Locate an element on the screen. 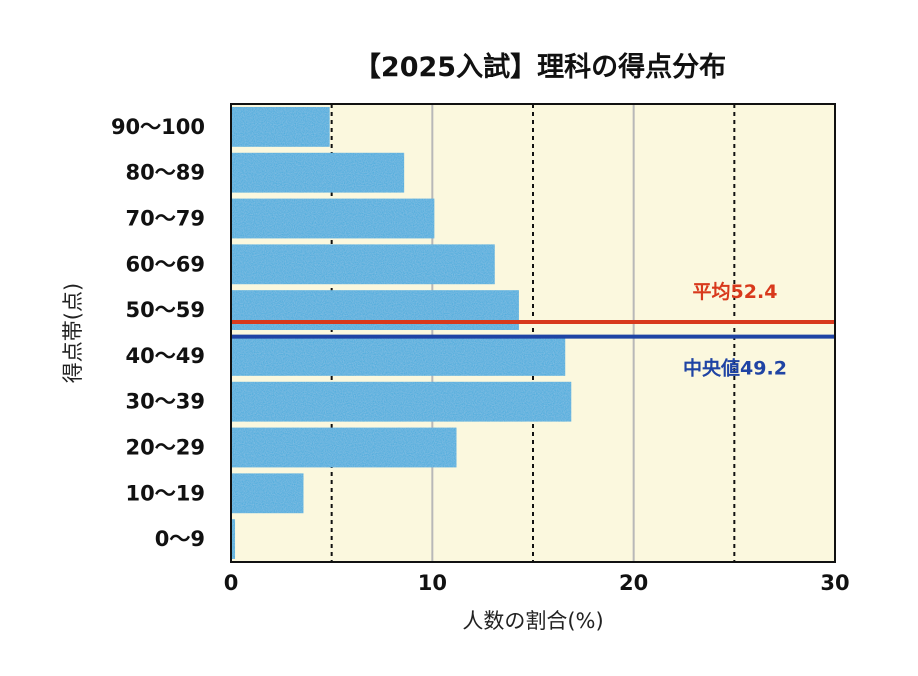 This screenshot has height=676, width=918. y-tick-label: 0〜9 is located at coordinates (180, 539).